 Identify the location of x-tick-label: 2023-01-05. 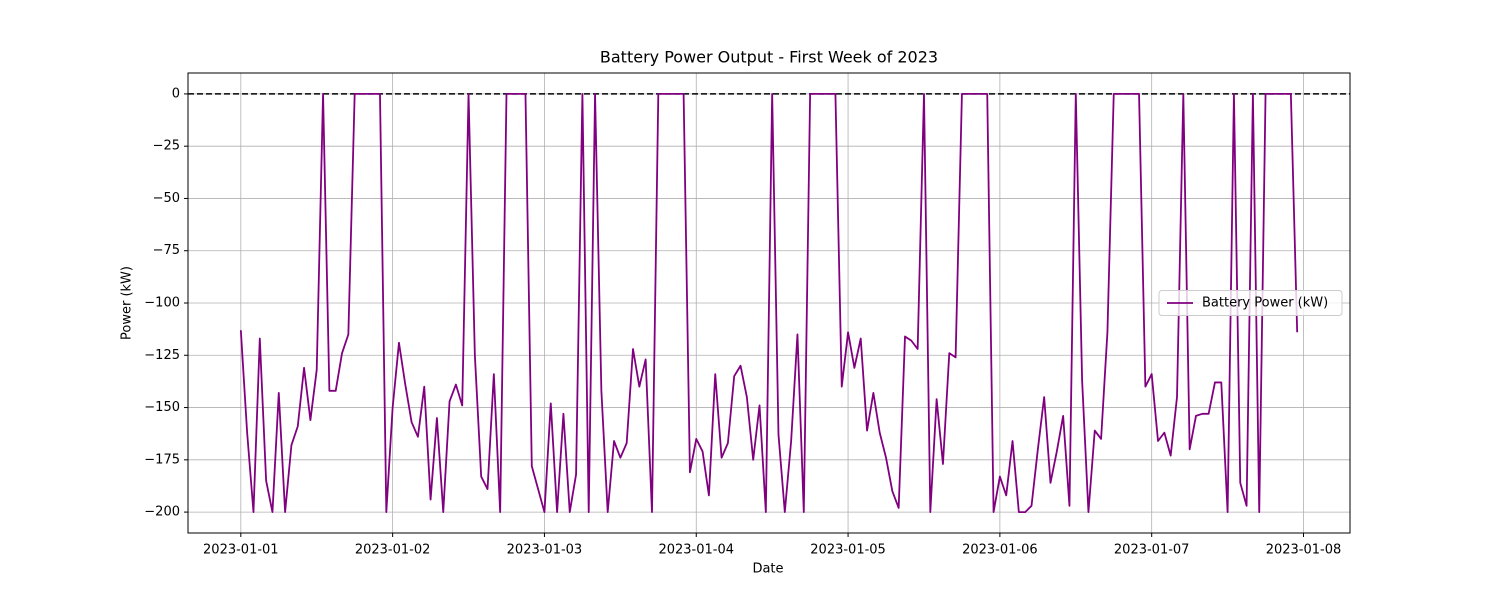
(848, 550).